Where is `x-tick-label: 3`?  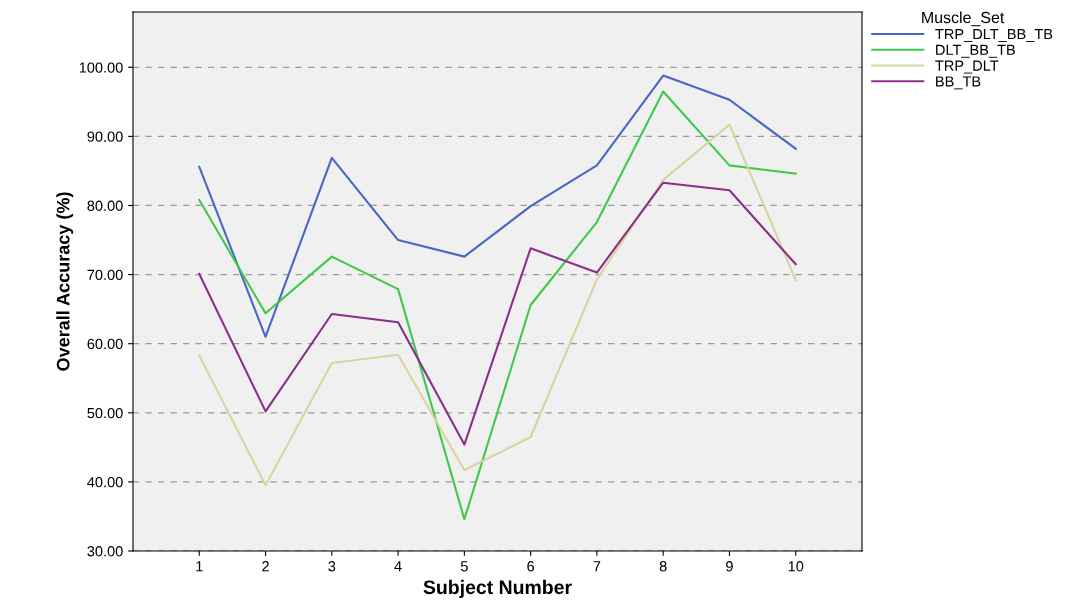 x-tick-label: 3 is located at coordinates (332, 566).